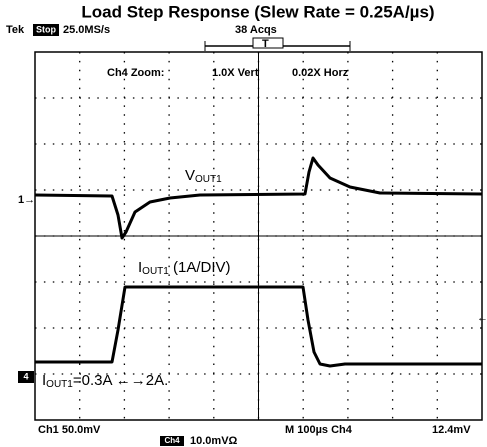 This screenshot has height=447, width=487. I want to click on timebase: M 100µs Ch4, so click(319, 430).